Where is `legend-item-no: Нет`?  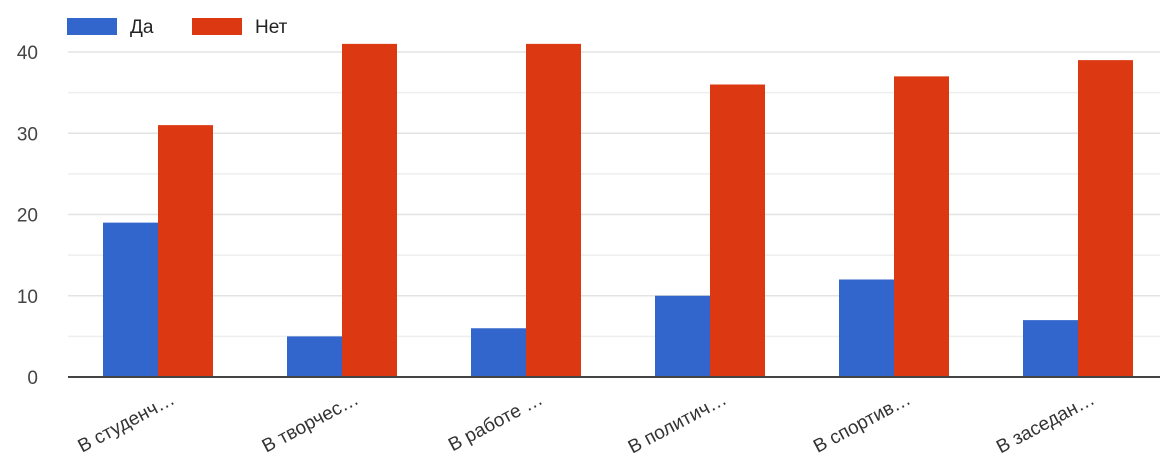 legend-item-no: Нет is located at coordinates (240, 27).